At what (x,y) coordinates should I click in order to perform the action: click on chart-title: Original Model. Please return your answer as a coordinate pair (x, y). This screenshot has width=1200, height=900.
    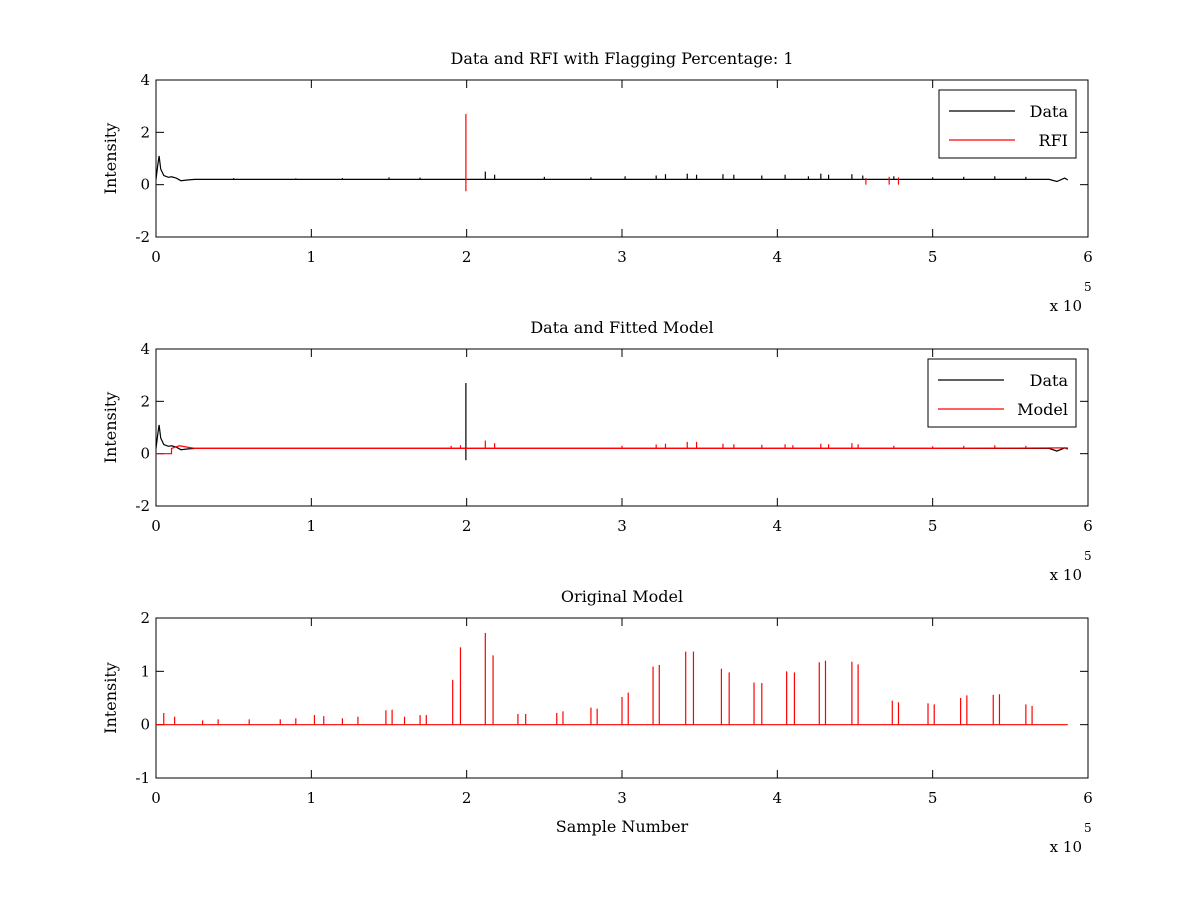
    Looking at the image, I should click on (622, 596).